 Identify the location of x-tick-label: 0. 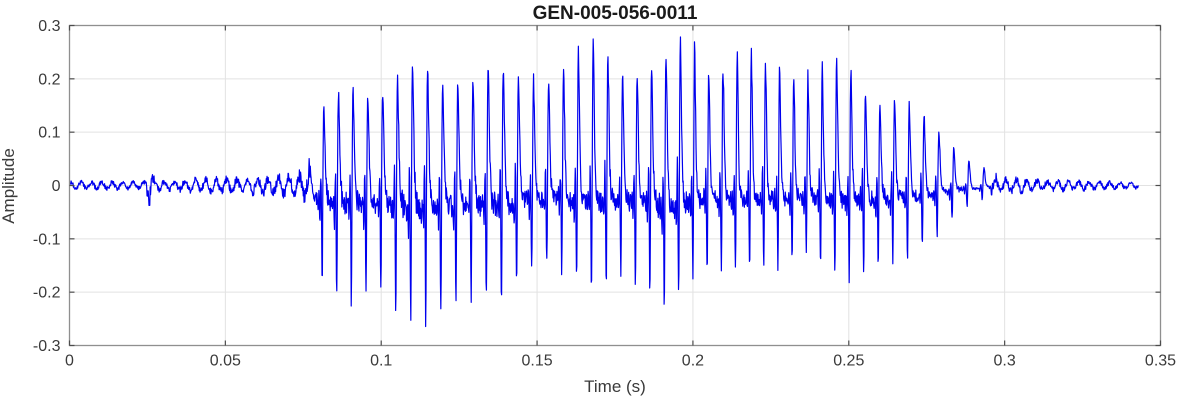
(69, 361).